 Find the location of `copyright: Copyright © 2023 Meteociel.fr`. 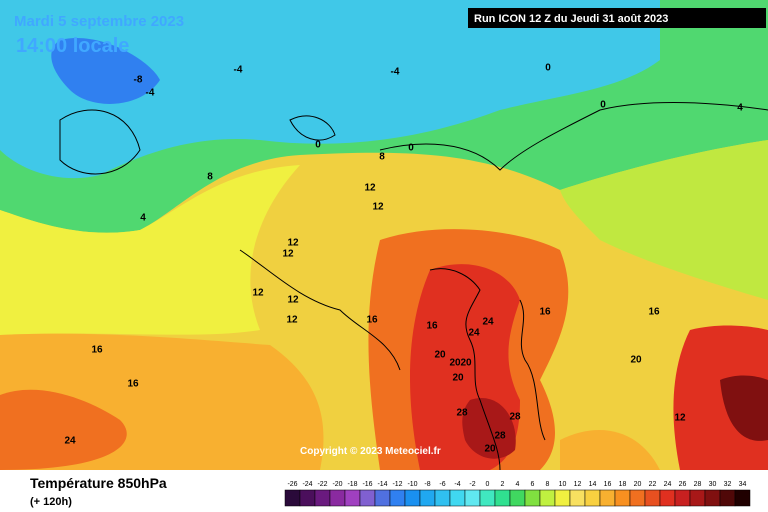

copyright: Copyright © 2023 Meteociel.fr is located at coordinates (370, 451).